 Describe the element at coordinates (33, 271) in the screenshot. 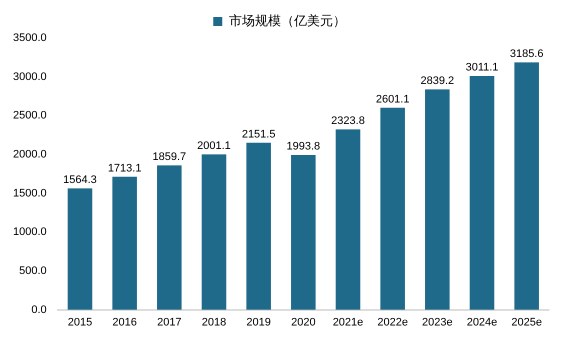

I see `y-tick-label: 500.0` at that location.